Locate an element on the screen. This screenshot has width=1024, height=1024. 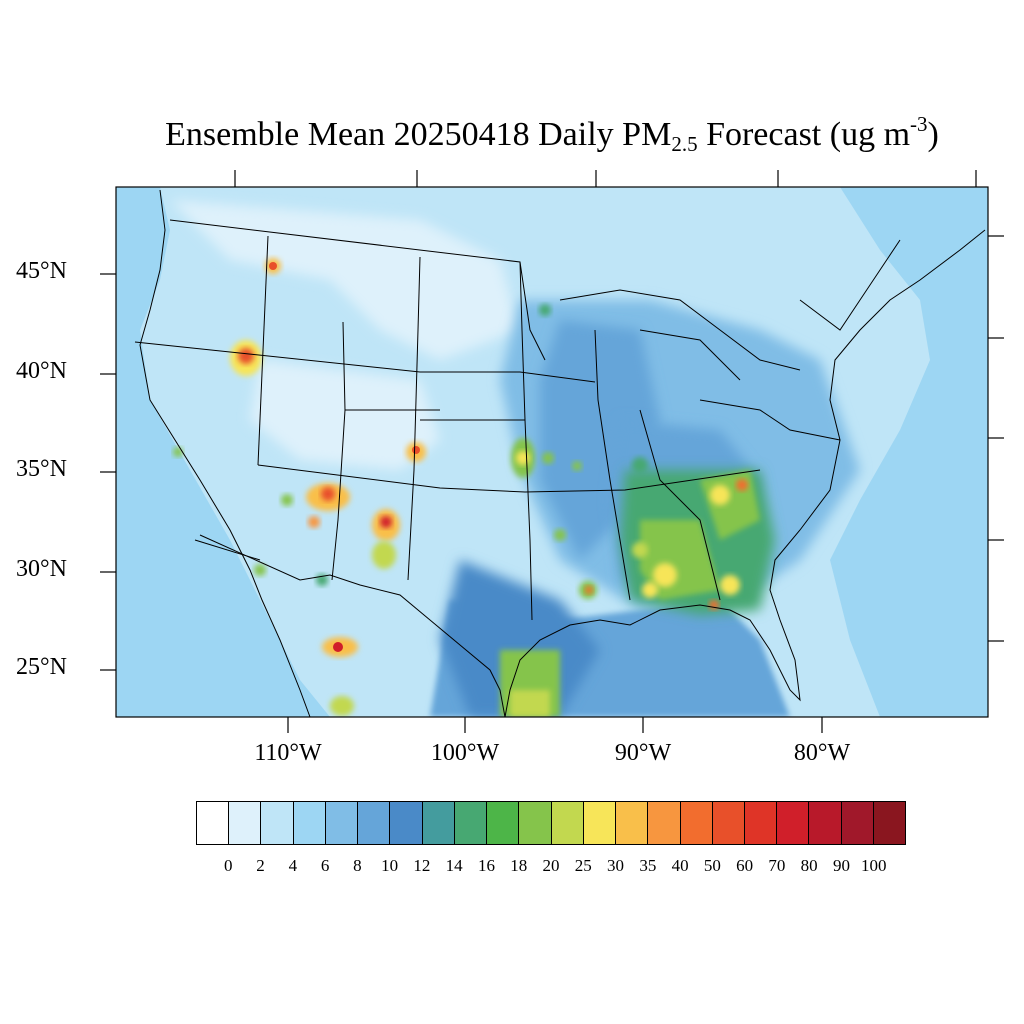
left-ticks is located at coordinates (108, 472).